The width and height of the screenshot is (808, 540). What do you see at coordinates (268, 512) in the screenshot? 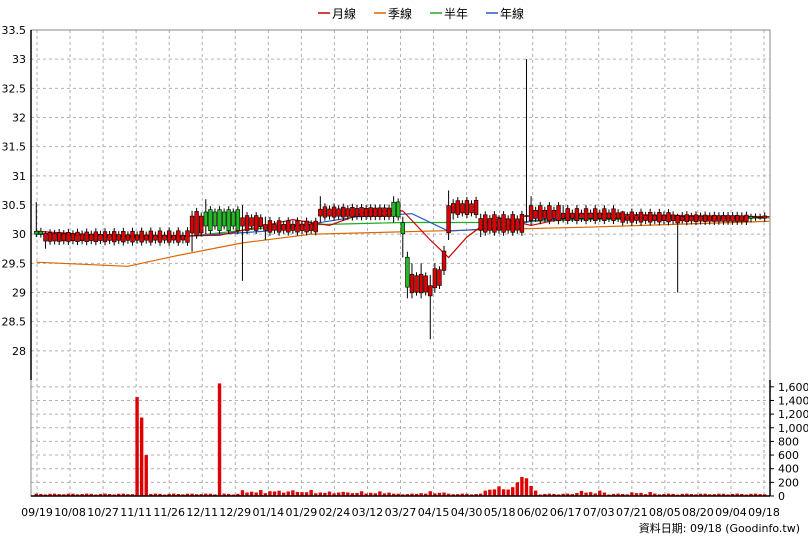
I see `date-tick-label: 01/14` at bounding box center [268, 512].